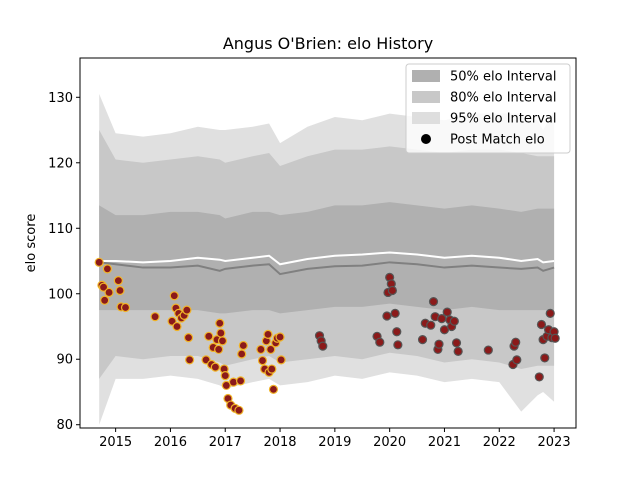 This screenshot has height=480, width=640. I want to click on legend-box, so click(488, 108).